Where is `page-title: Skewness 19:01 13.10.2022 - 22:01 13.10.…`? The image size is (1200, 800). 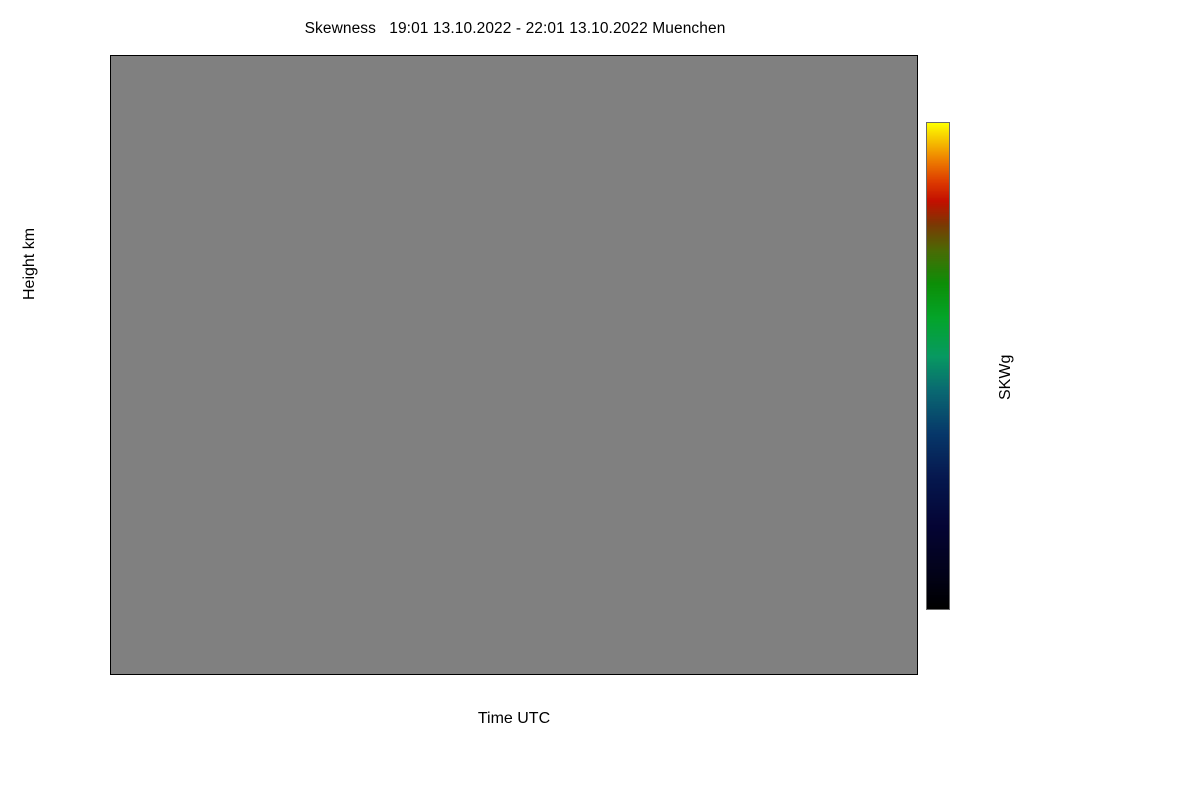 page-title: Skewness 19:01 13.10.2022 - 22:01 13.10.… is located at coordinates (515, 28).